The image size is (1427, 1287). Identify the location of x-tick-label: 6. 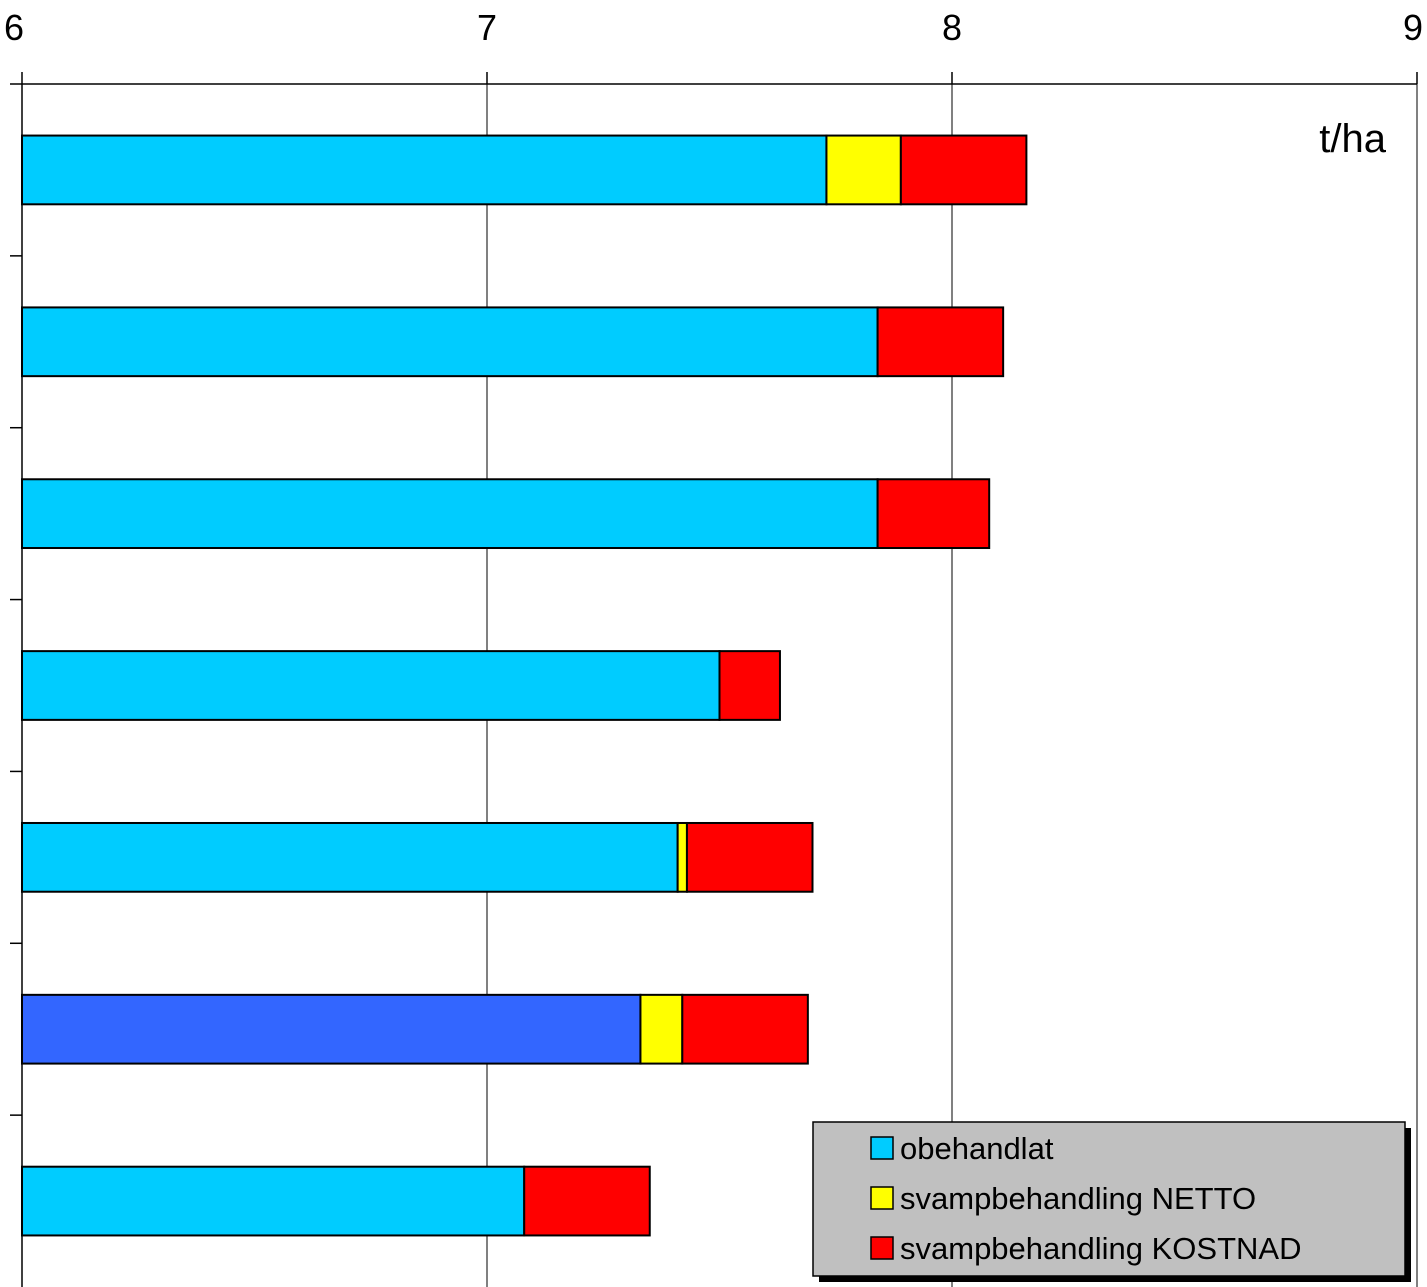
(14, 27).